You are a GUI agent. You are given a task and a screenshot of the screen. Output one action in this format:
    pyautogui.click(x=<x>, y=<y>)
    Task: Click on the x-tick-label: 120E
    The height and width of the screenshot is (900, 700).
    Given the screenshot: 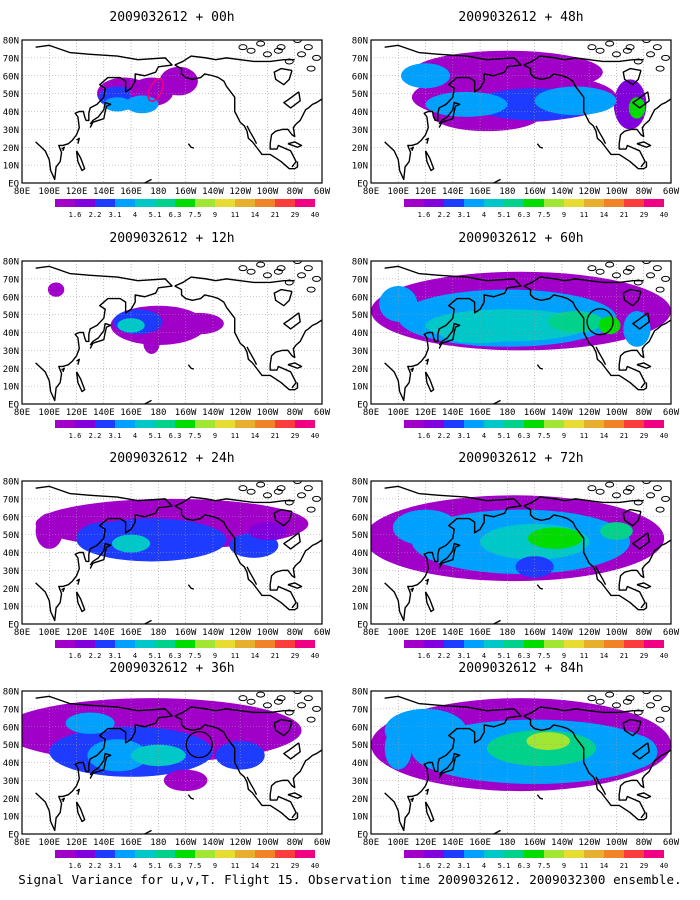 What is the action you would take?
    pyautogui.click(x=77, y=633)
    